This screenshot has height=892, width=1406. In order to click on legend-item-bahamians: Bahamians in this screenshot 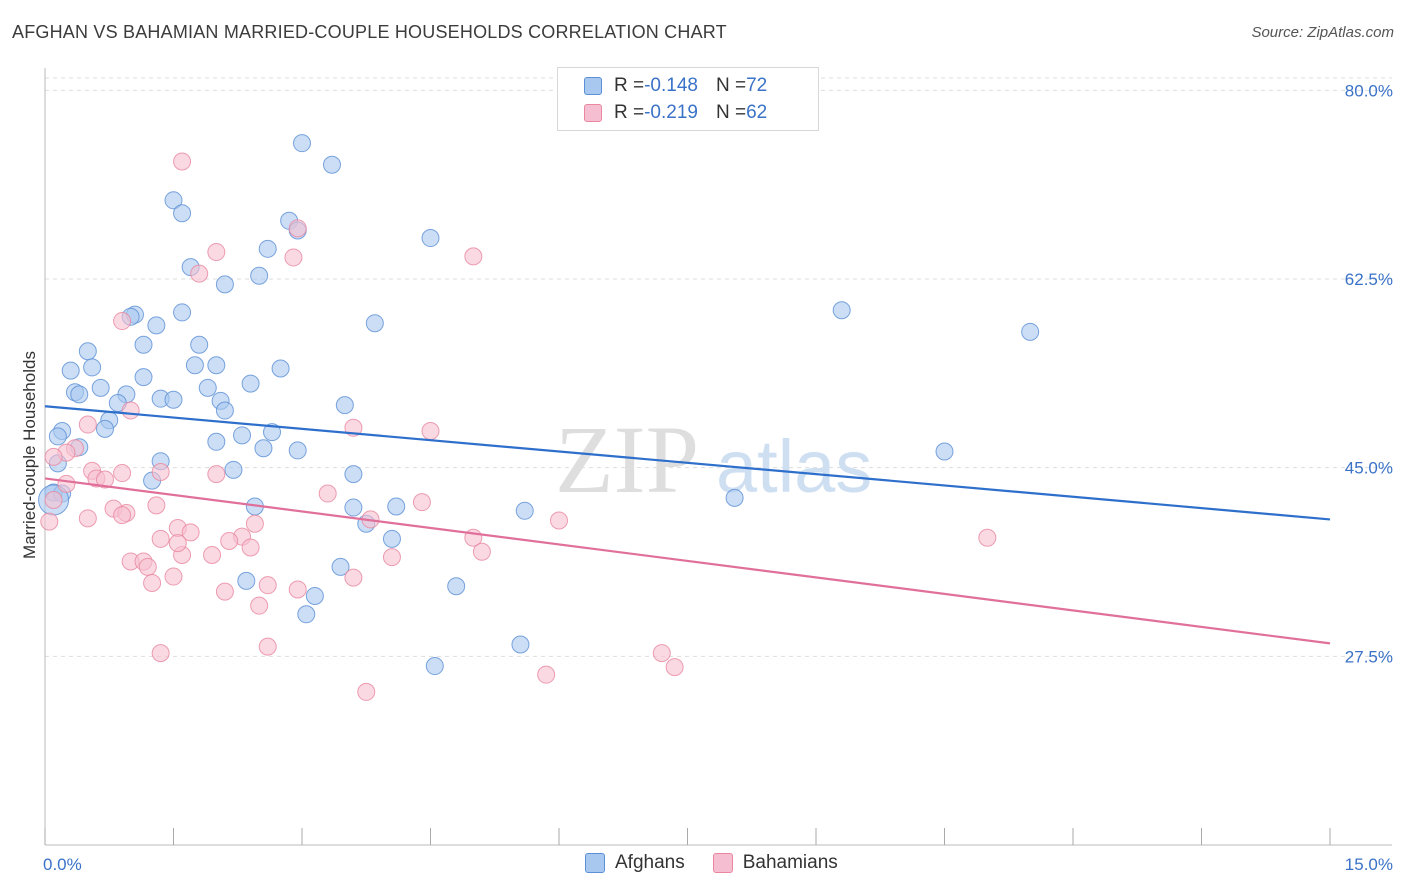, I will do `click(775, 863)`.